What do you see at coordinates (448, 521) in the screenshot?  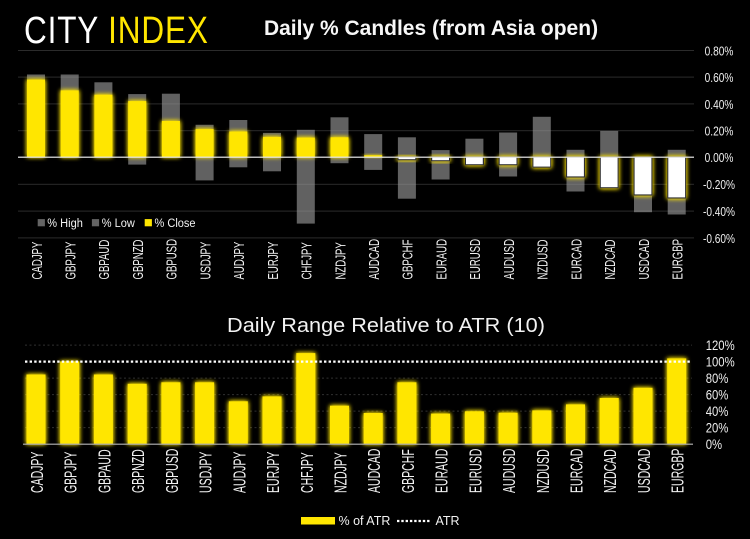 I see `svg-text: ATR` at bounding box center [448, 521].